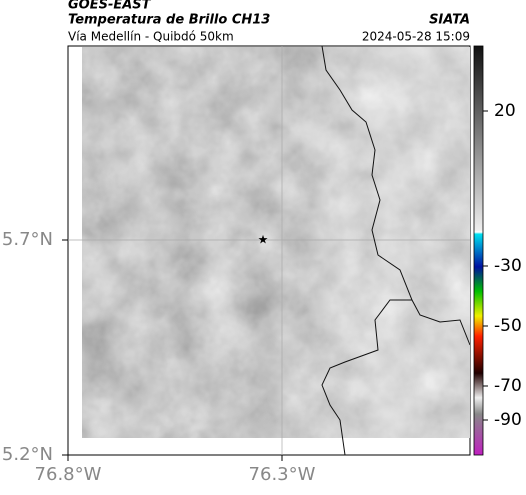 The image size is (526, 495). I want to click on colorbar-tick-label: -90, so click(508, 420).